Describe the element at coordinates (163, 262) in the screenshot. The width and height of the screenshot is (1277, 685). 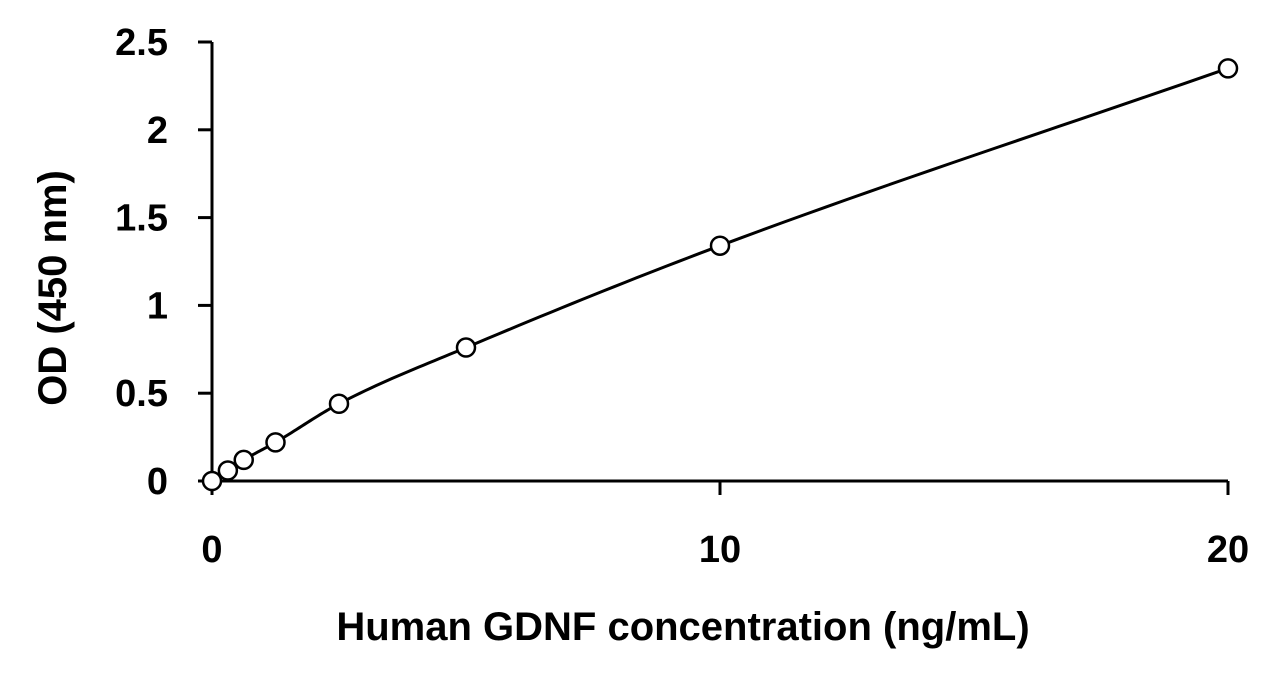
I see `y-axis-ticks: 0 0.5 1 1.5 2 2.5` at that location.